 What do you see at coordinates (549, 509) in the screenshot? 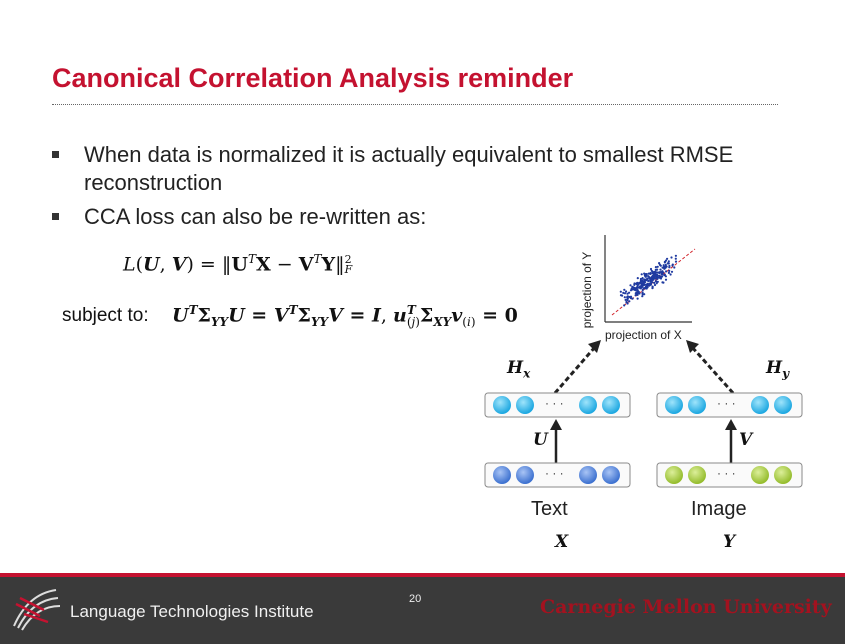
I see `text-input-label: Text` at bounding box center [549, 509].